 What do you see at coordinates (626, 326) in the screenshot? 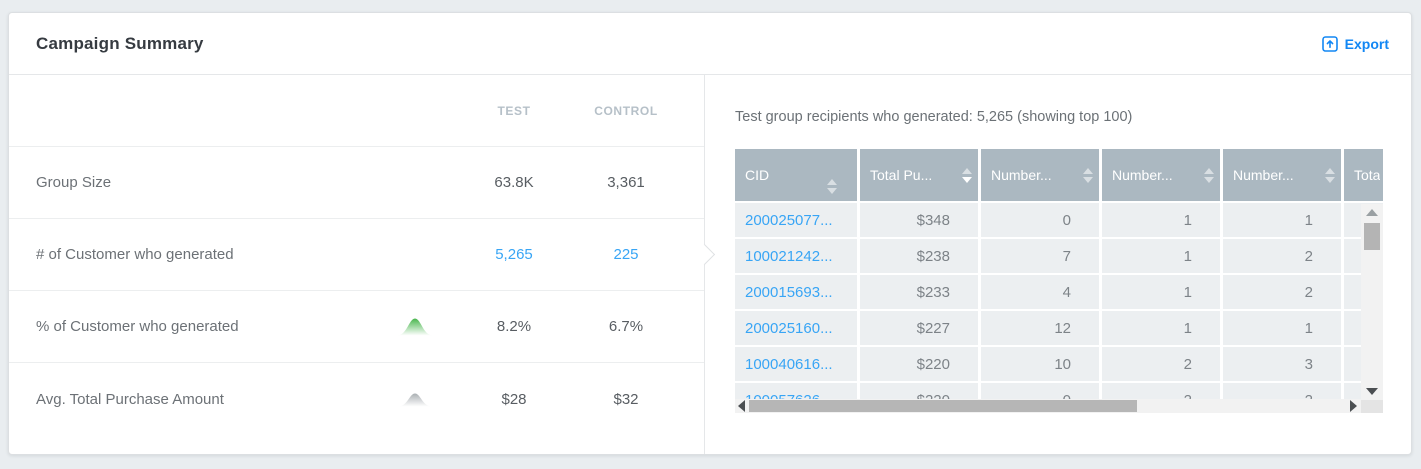
I see `summary-control-value: 6.7%` at bounding box center [626, 326].